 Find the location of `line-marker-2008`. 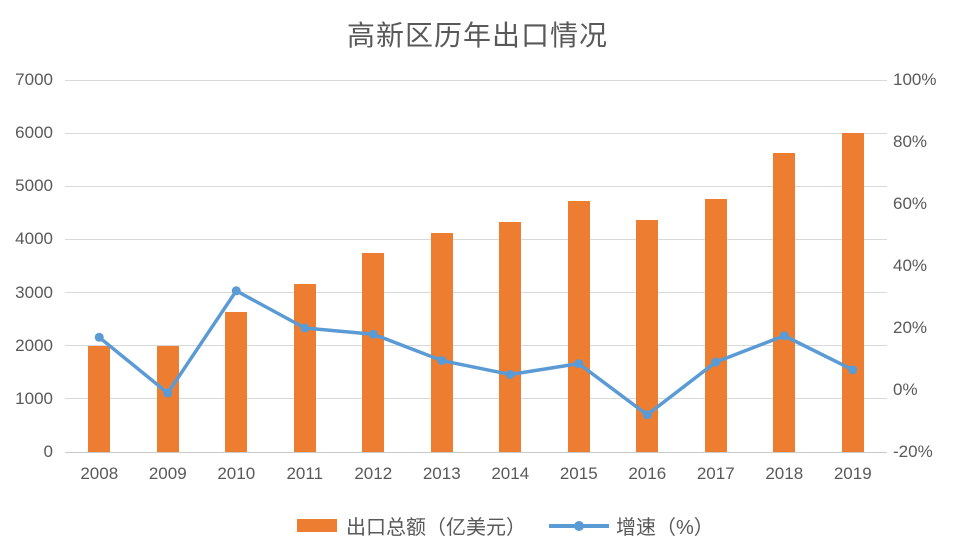

line-marker-2008 is located at coordinates (99, 337).